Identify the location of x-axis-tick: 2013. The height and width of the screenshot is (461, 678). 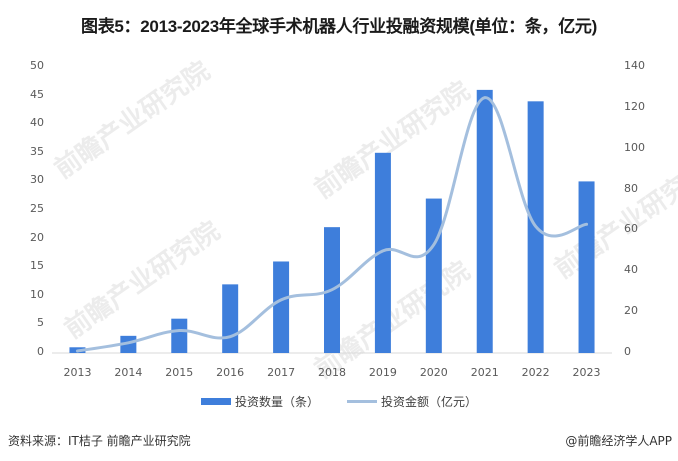
(77, 372).